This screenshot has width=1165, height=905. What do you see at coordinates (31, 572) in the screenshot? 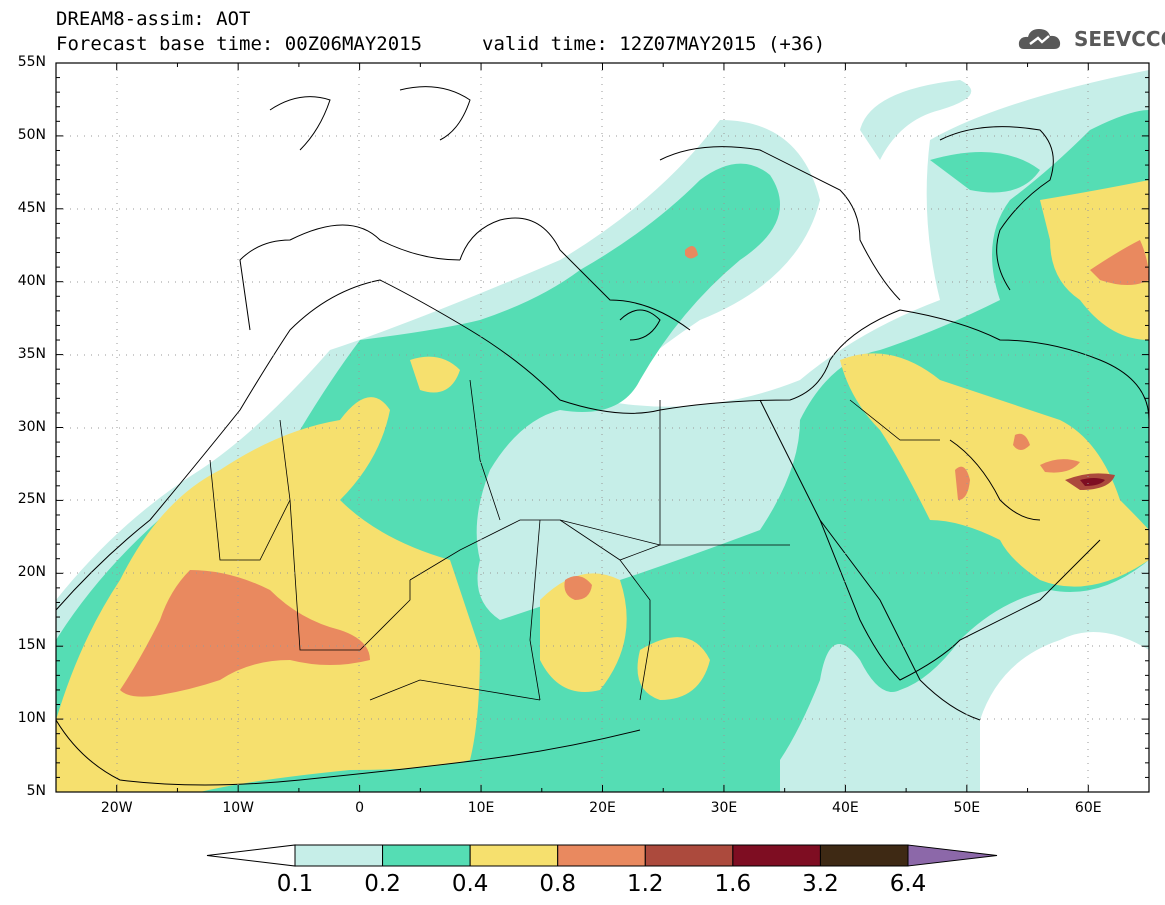
I see `lat-label: 20N` at bounding box center [31, 572].